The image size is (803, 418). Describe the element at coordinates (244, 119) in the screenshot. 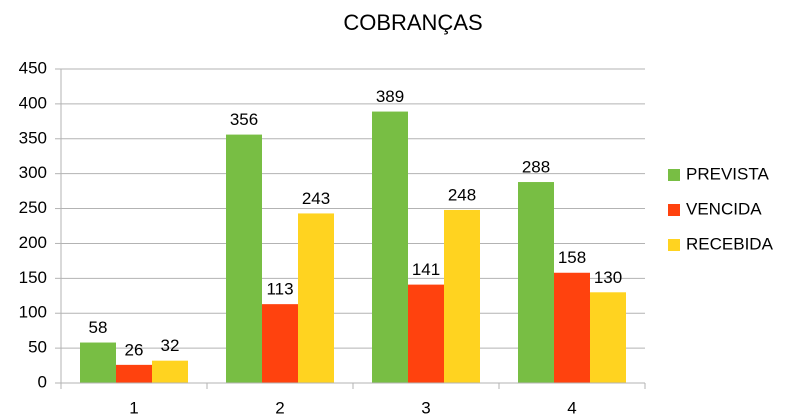

I see `data-label: 356` at that location.